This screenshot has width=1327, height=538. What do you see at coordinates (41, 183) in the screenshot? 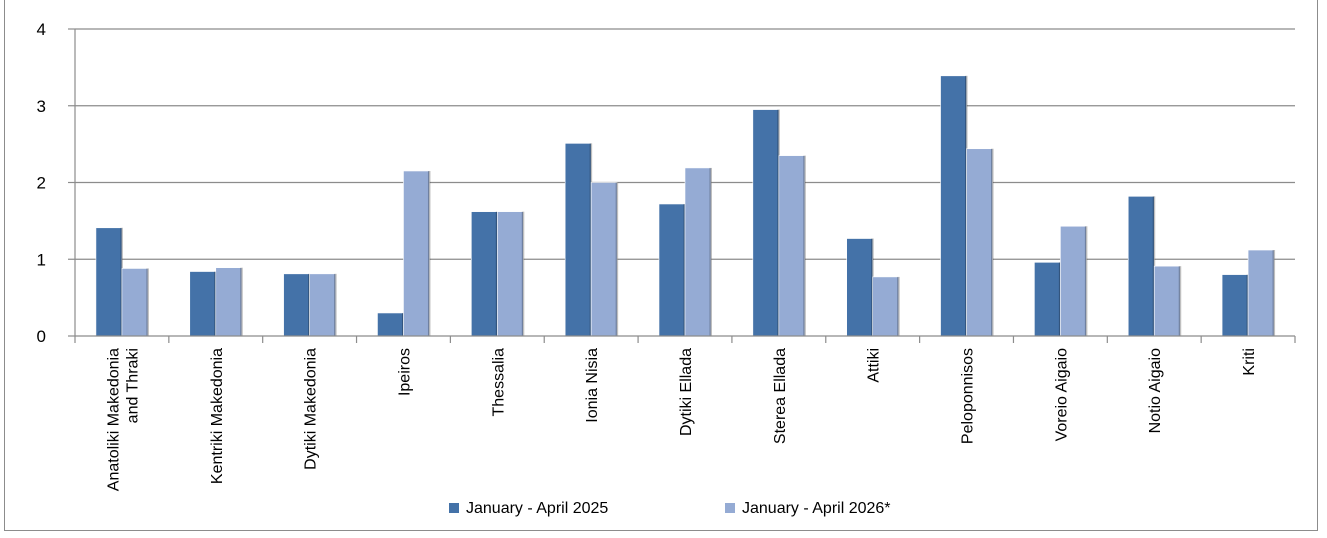
I see `y-tick-label: 2` at bounding box center [41, 183].